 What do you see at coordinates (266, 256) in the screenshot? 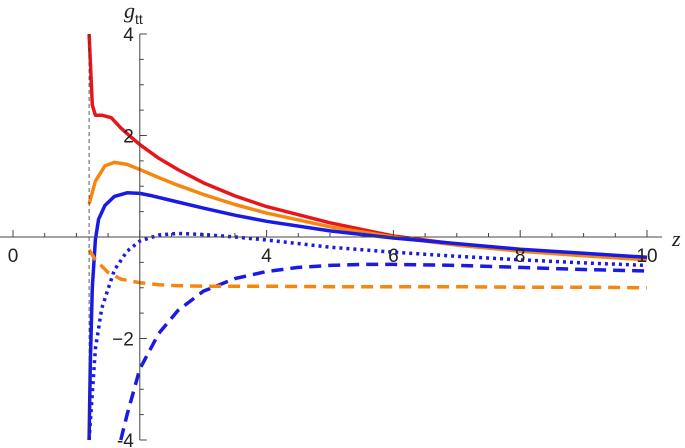
I see `x-tick-label: 4` at bounding box center [266, 256].